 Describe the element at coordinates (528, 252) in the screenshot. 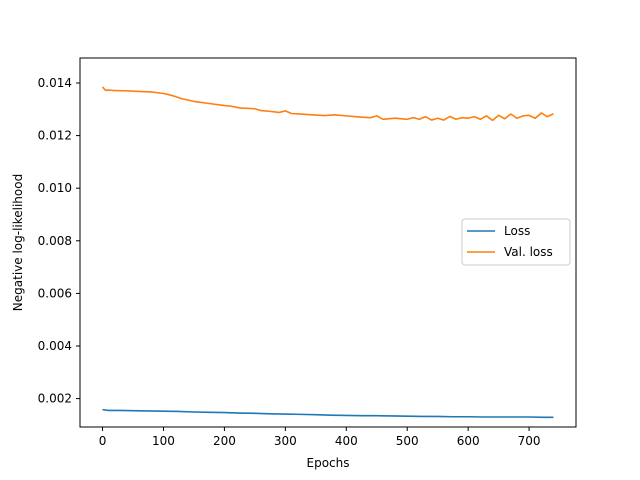

I see `legend-label-val-loss: Val. loss` at that location.